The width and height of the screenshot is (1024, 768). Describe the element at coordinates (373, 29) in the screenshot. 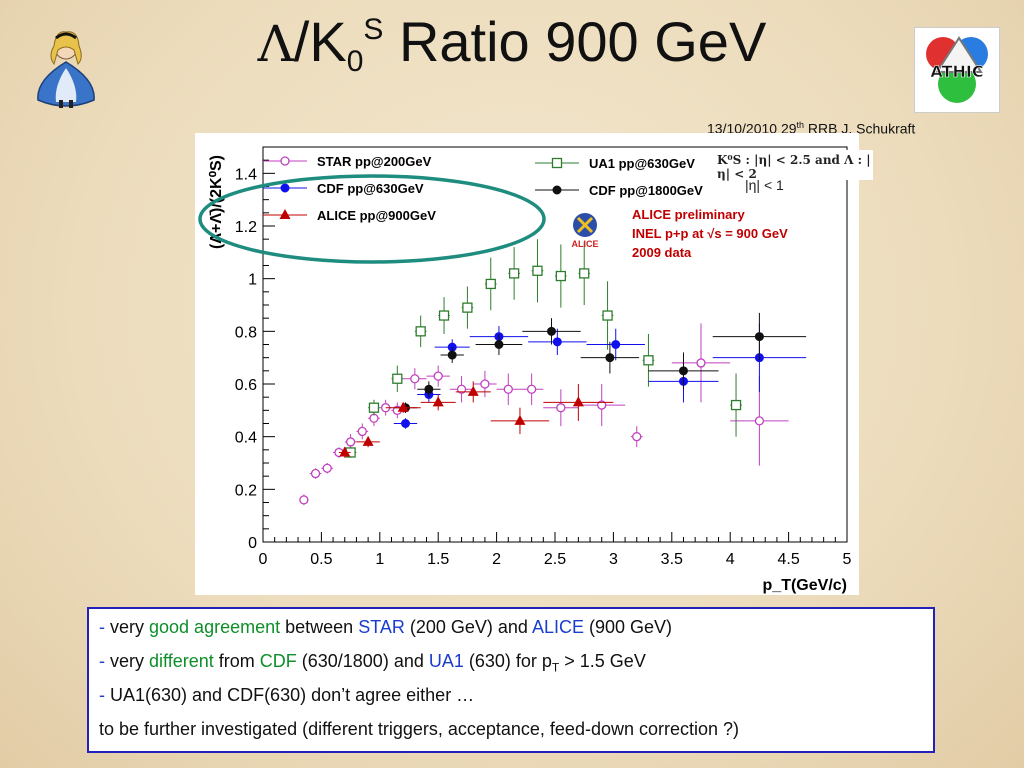

I see `title-sup: S` at that location.